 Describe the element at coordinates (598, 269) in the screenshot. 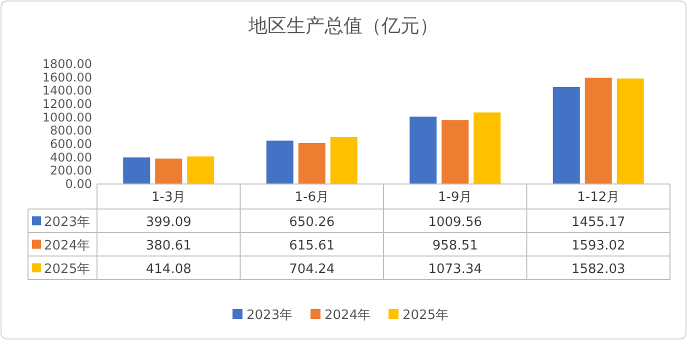

I see `data-label: 1582.03` at that location.